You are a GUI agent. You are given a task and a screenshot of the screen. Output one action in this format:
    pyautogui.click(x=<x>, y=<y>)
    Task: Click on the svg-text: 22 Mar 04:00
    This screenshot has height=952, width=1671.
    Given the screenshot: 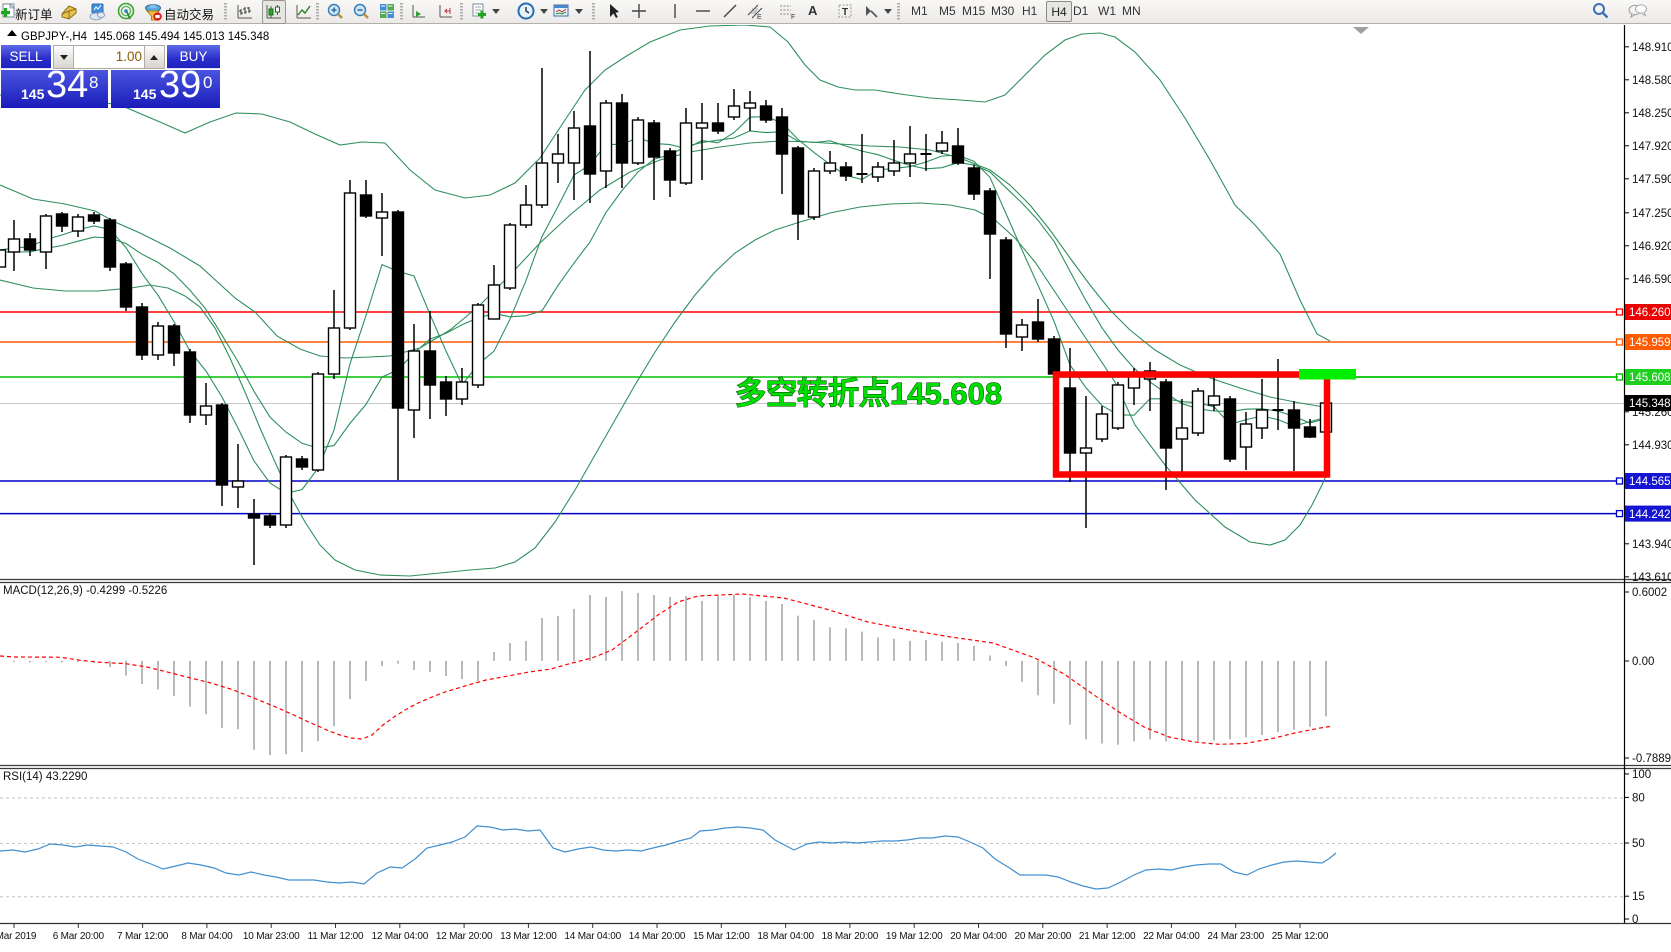 What is the action you would take?
    pyautogui.click(x=1171, y=936)
    